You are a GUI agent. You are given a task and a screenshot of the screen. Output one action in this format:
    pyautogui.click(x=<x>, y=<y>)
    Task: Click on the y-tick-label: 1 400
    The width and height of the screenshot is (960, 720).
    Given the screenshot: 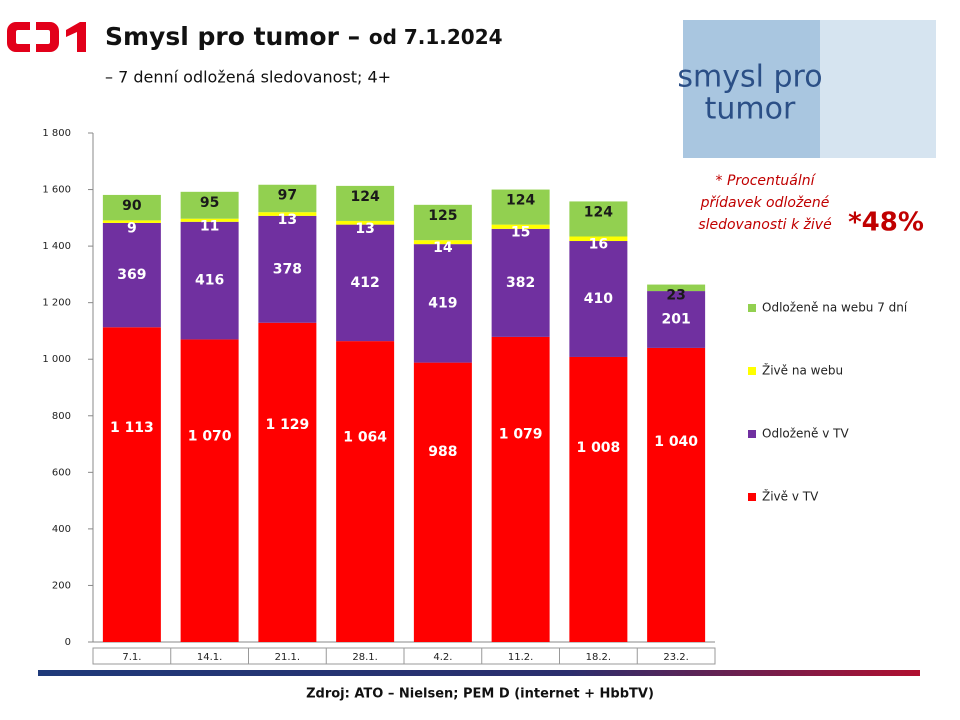 What is the action you would take?
    pyautogui.click(x=56, y=246)
    